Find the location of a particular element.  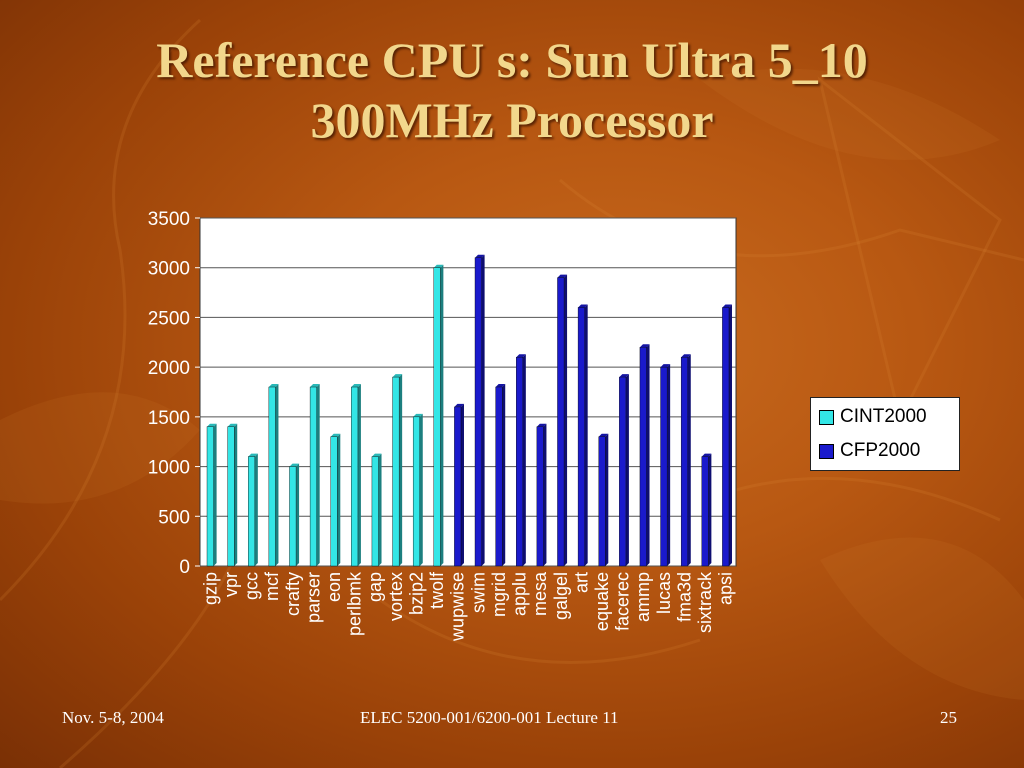

bar-side-gcc is located at coordinates (256, 509).